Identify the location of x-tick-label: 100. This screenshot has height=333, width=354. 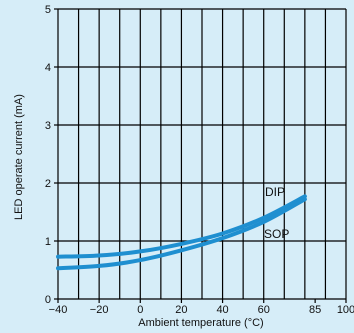
(345, 310).